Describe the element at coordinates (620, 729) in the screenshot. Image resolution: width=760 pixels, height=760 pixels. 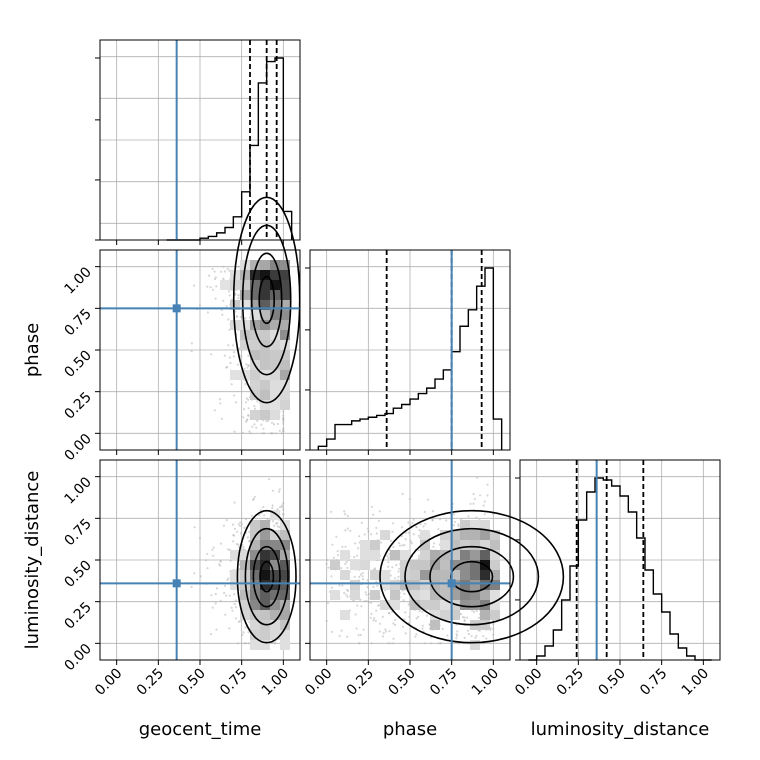
I see `x-axis-label-luminosity-distance: luminosity_distance` at that location.